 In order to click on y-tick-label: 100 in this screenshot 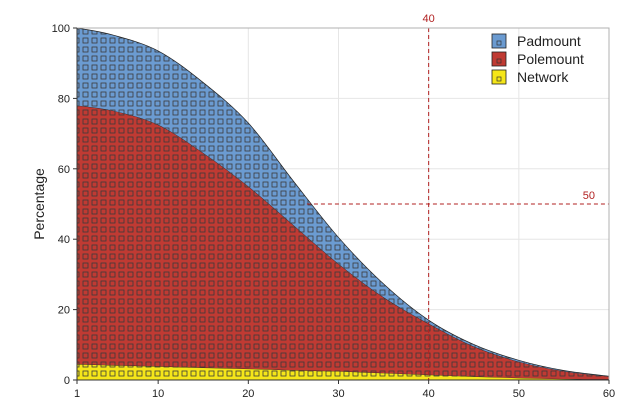, I will do `click(61, 29)`.